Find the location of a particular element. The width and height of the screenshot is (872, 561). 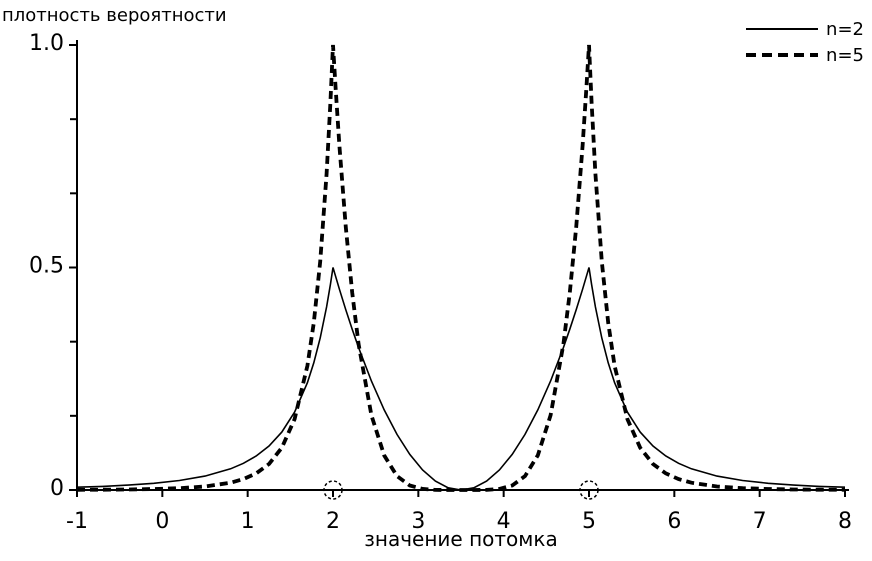

legend-entry-n5: n=5 is located at coordinates (805, 55).